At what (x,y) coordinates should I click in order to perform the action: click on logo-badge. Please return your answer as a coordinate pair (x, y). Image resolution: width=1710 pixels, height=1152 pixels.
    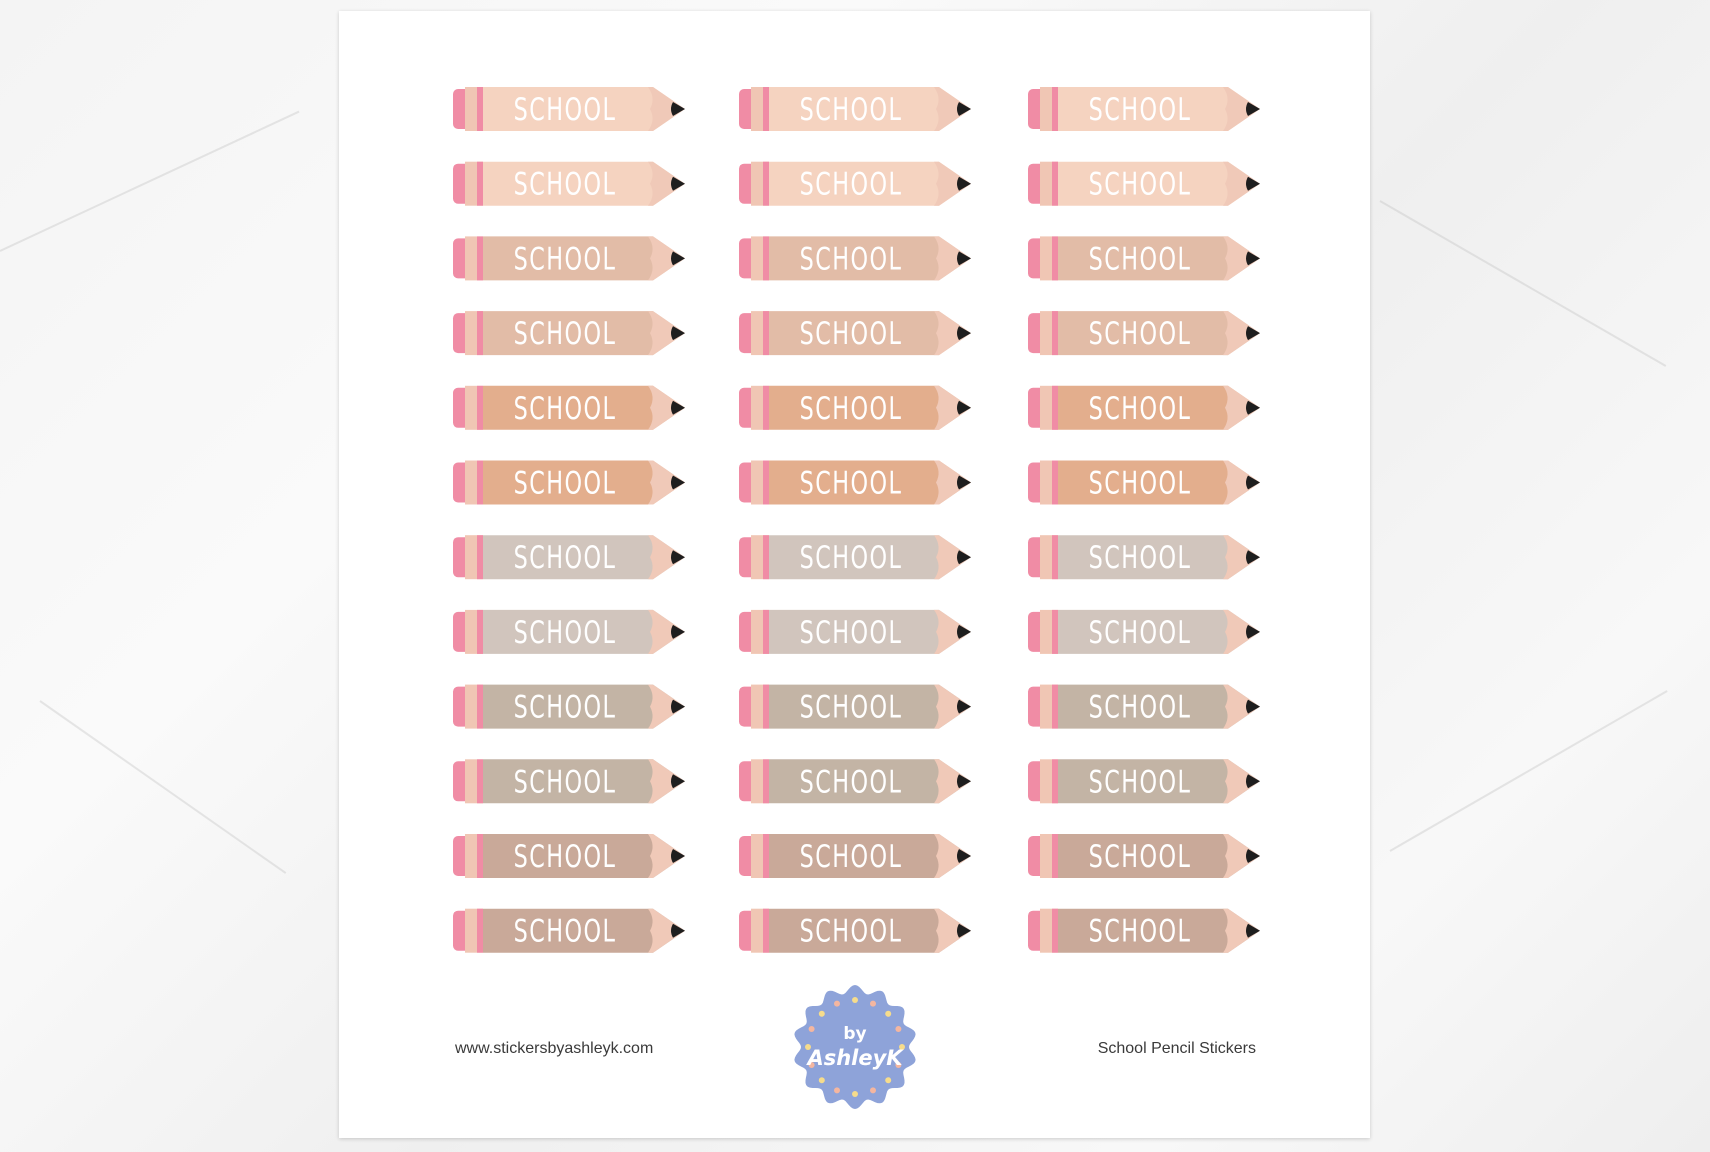
    Looking at the image, I should click on (855, 1047).